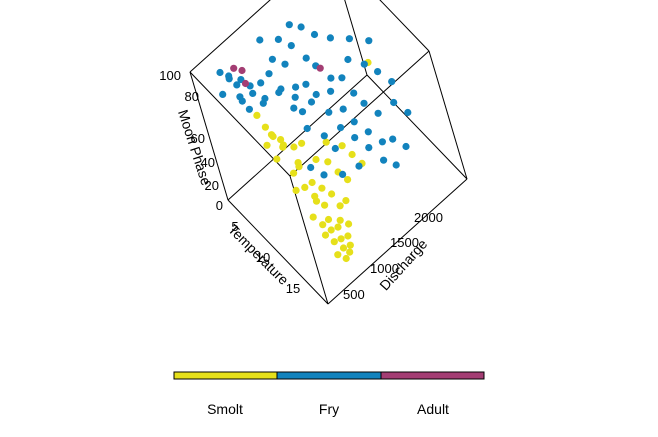 The width and height of the screenshot is (658, 437). I want to click on y-tick-label: 2000, so click(428, 217).